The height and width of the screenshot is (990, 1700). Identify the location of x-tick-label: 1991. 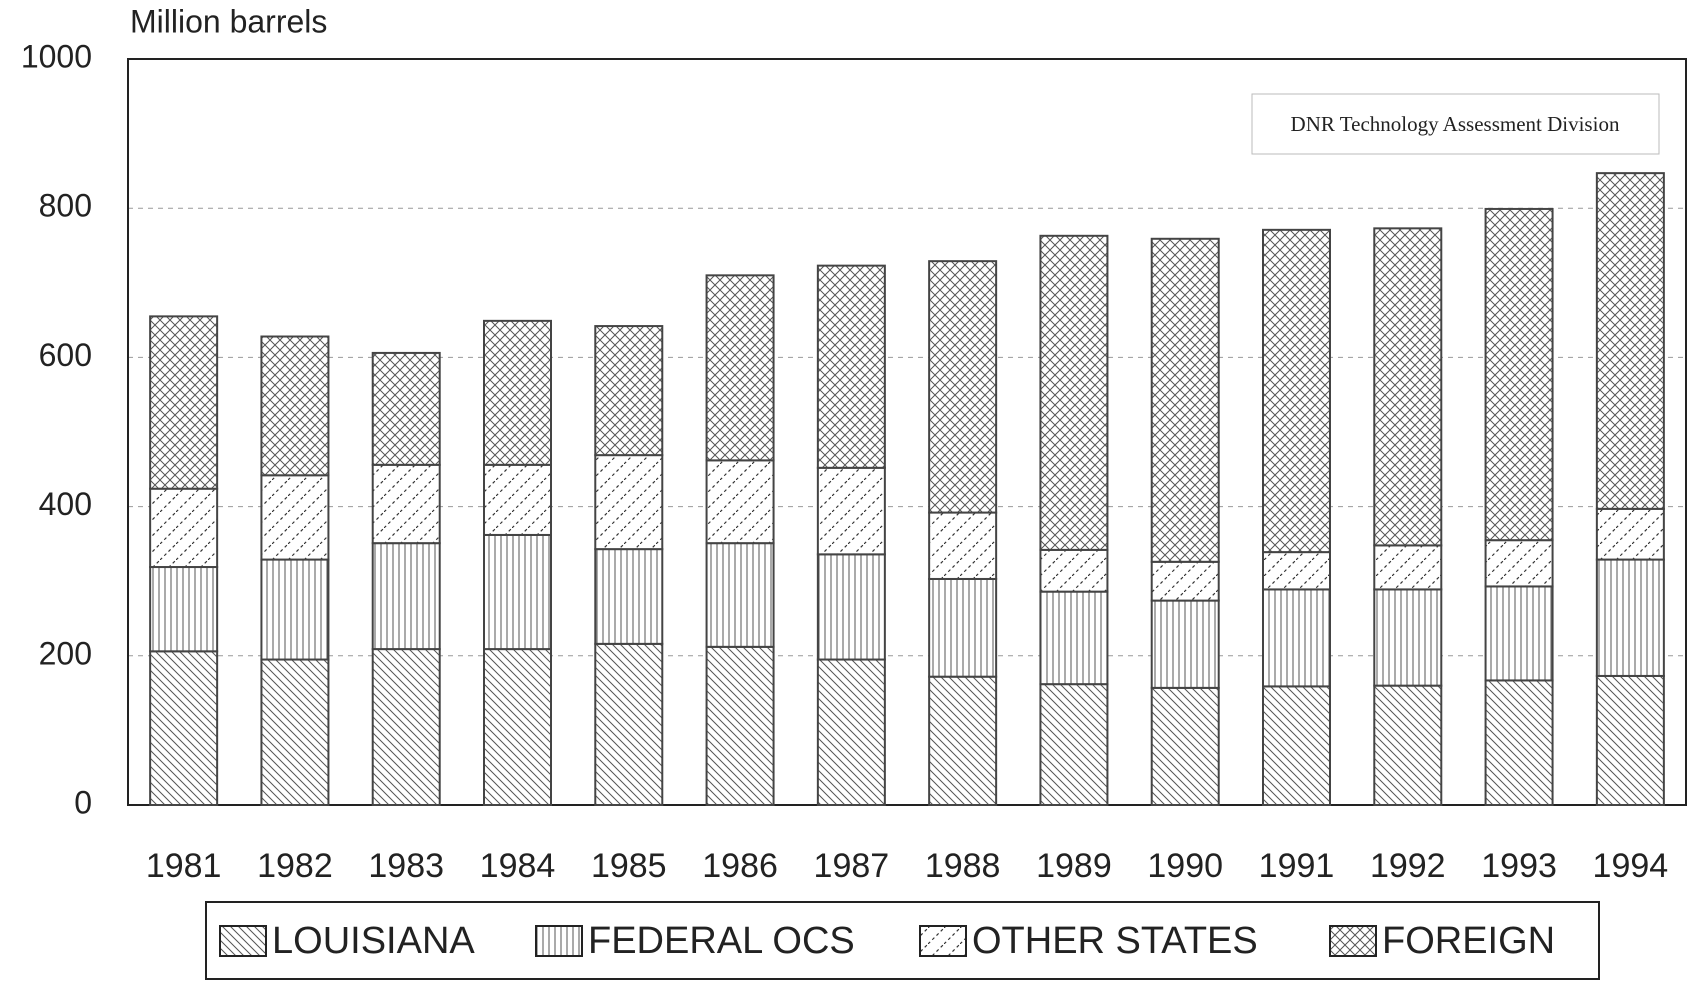
(1297, 866).